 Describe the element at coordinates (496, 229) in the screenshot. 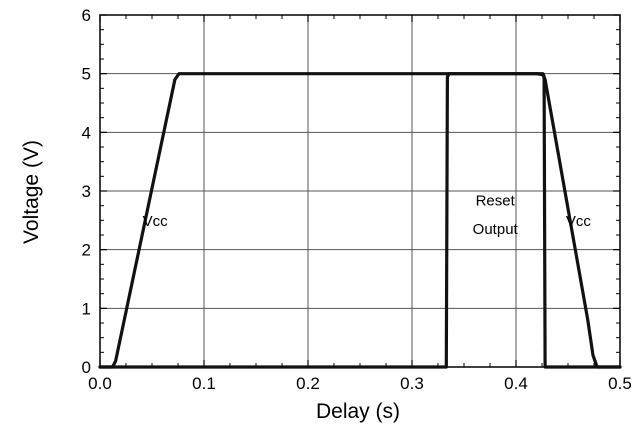

I see `annotation-reset_output_2: Output` at that location.